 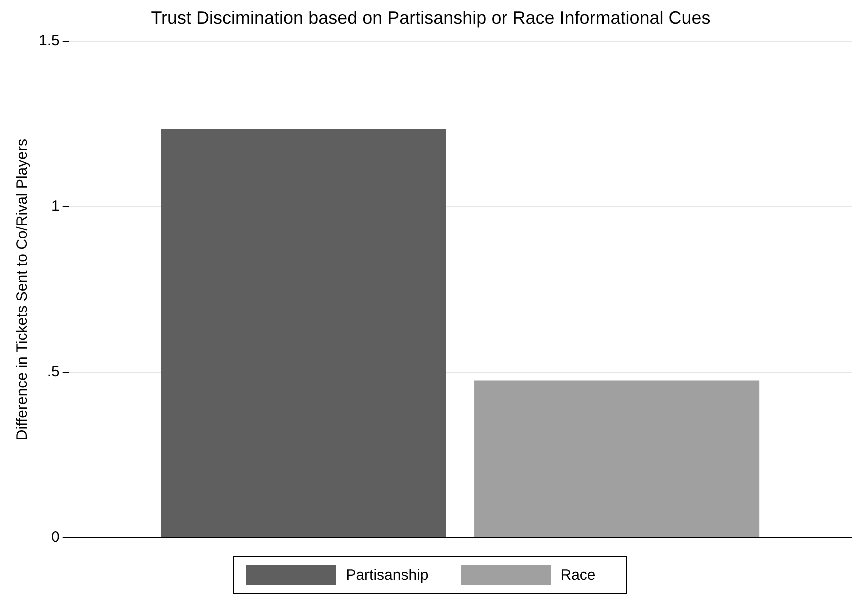 What do you see at coordinates (578, 575) in the screenshot?
I see `series-label: Race` at bounding box center [578, 575].